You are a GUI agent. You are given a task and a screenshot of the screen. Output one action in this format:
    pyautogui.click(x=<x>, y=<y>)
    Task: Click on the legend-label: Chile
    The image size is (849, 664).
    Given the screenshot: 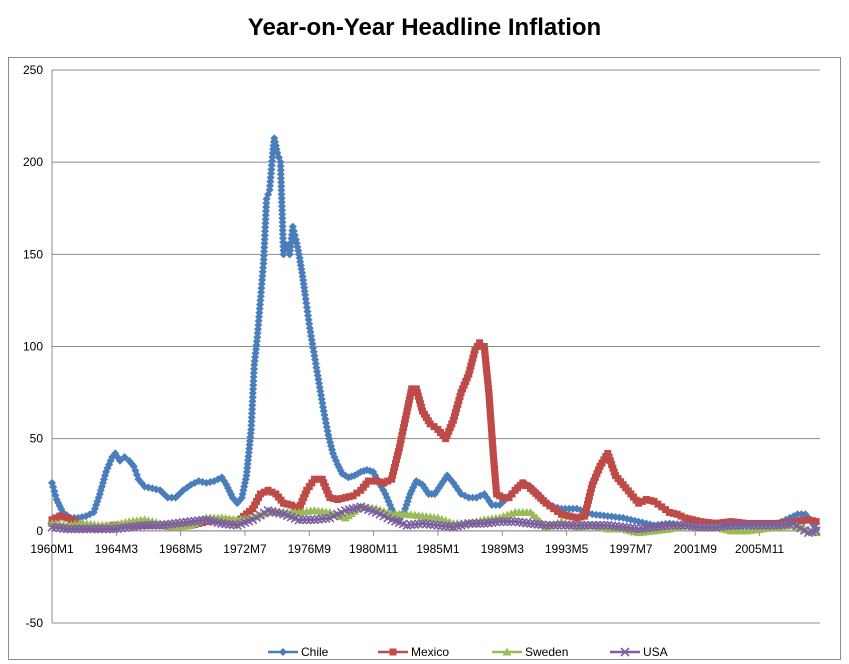 What is the action you would take?
    pyautogui.click(x=315, y=652)
    